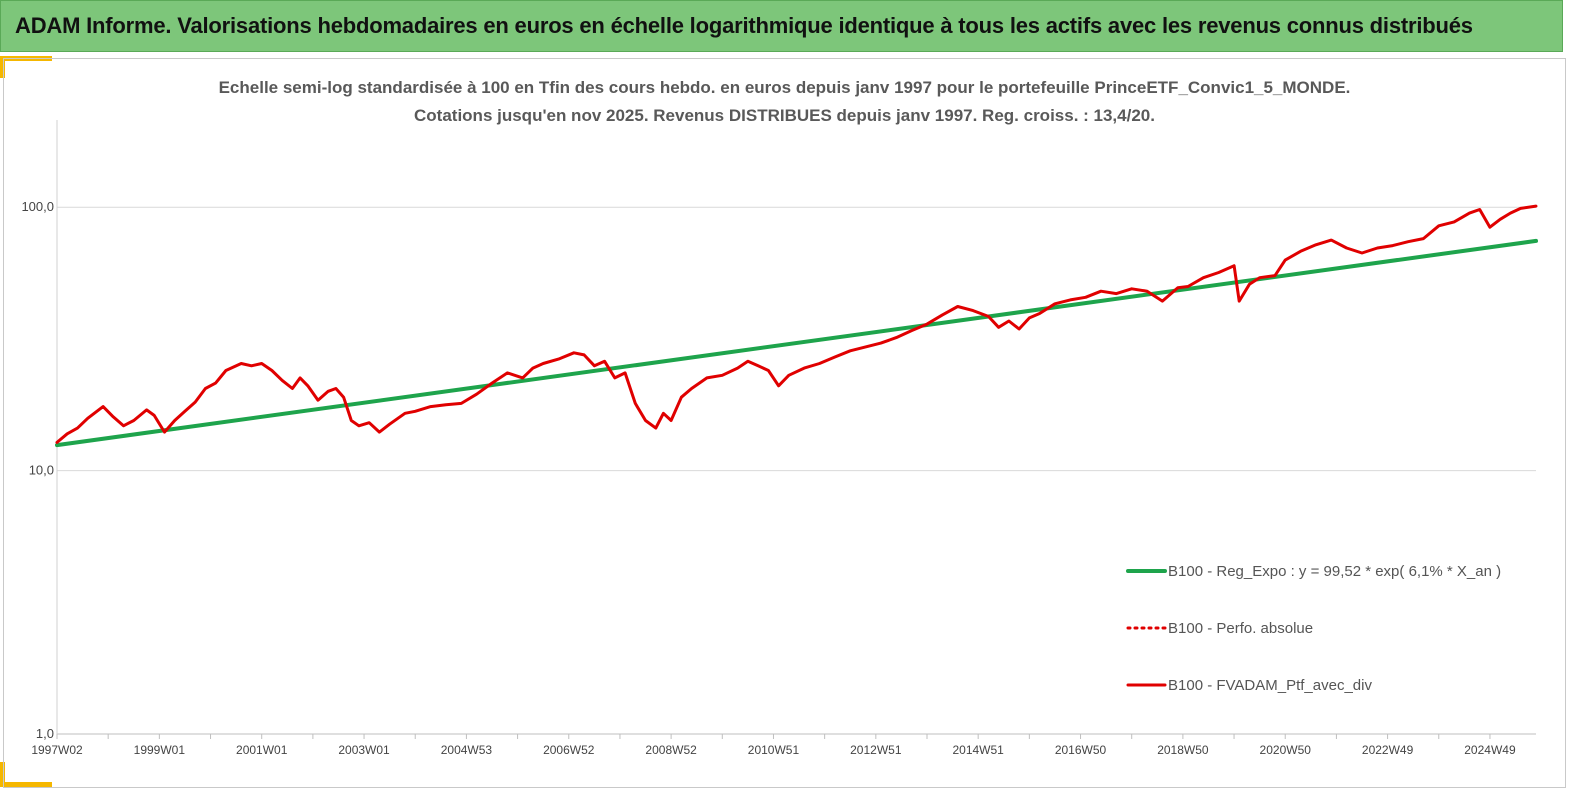 This screenshot has width=1569, height=789. Describe the element at coordinates (1286, 750) in the screenshot. I see `x-tick-label: 2020W50` at that location.